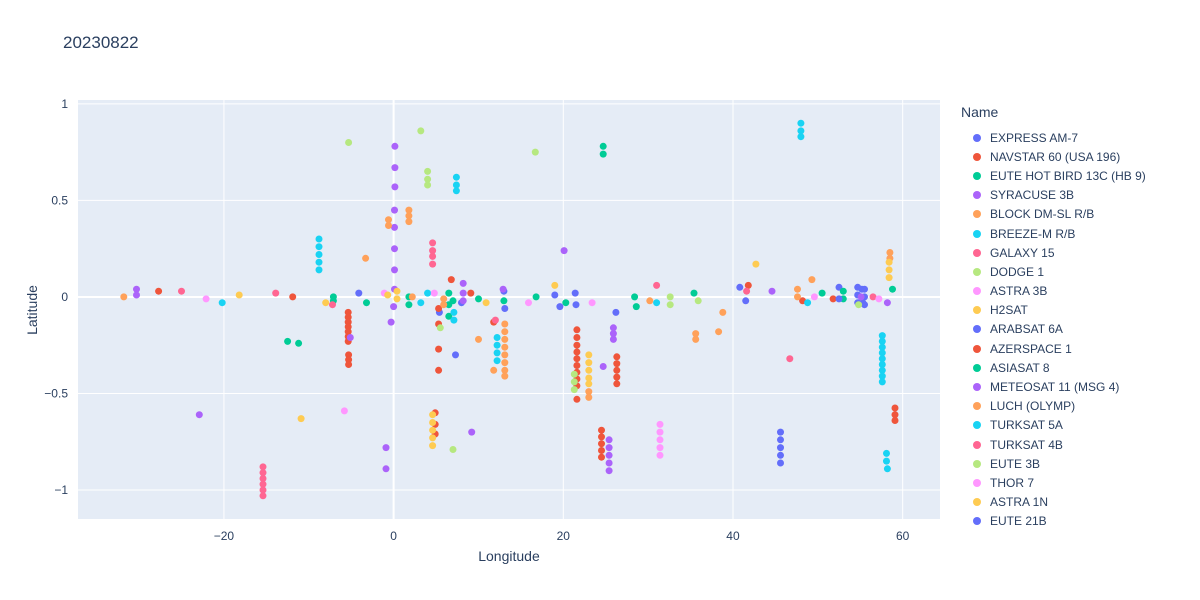  Describe the element at coordinates (1076, 214) in the screenshot. I see `legend-item: BLOCK DM-SL R/B` at that location.